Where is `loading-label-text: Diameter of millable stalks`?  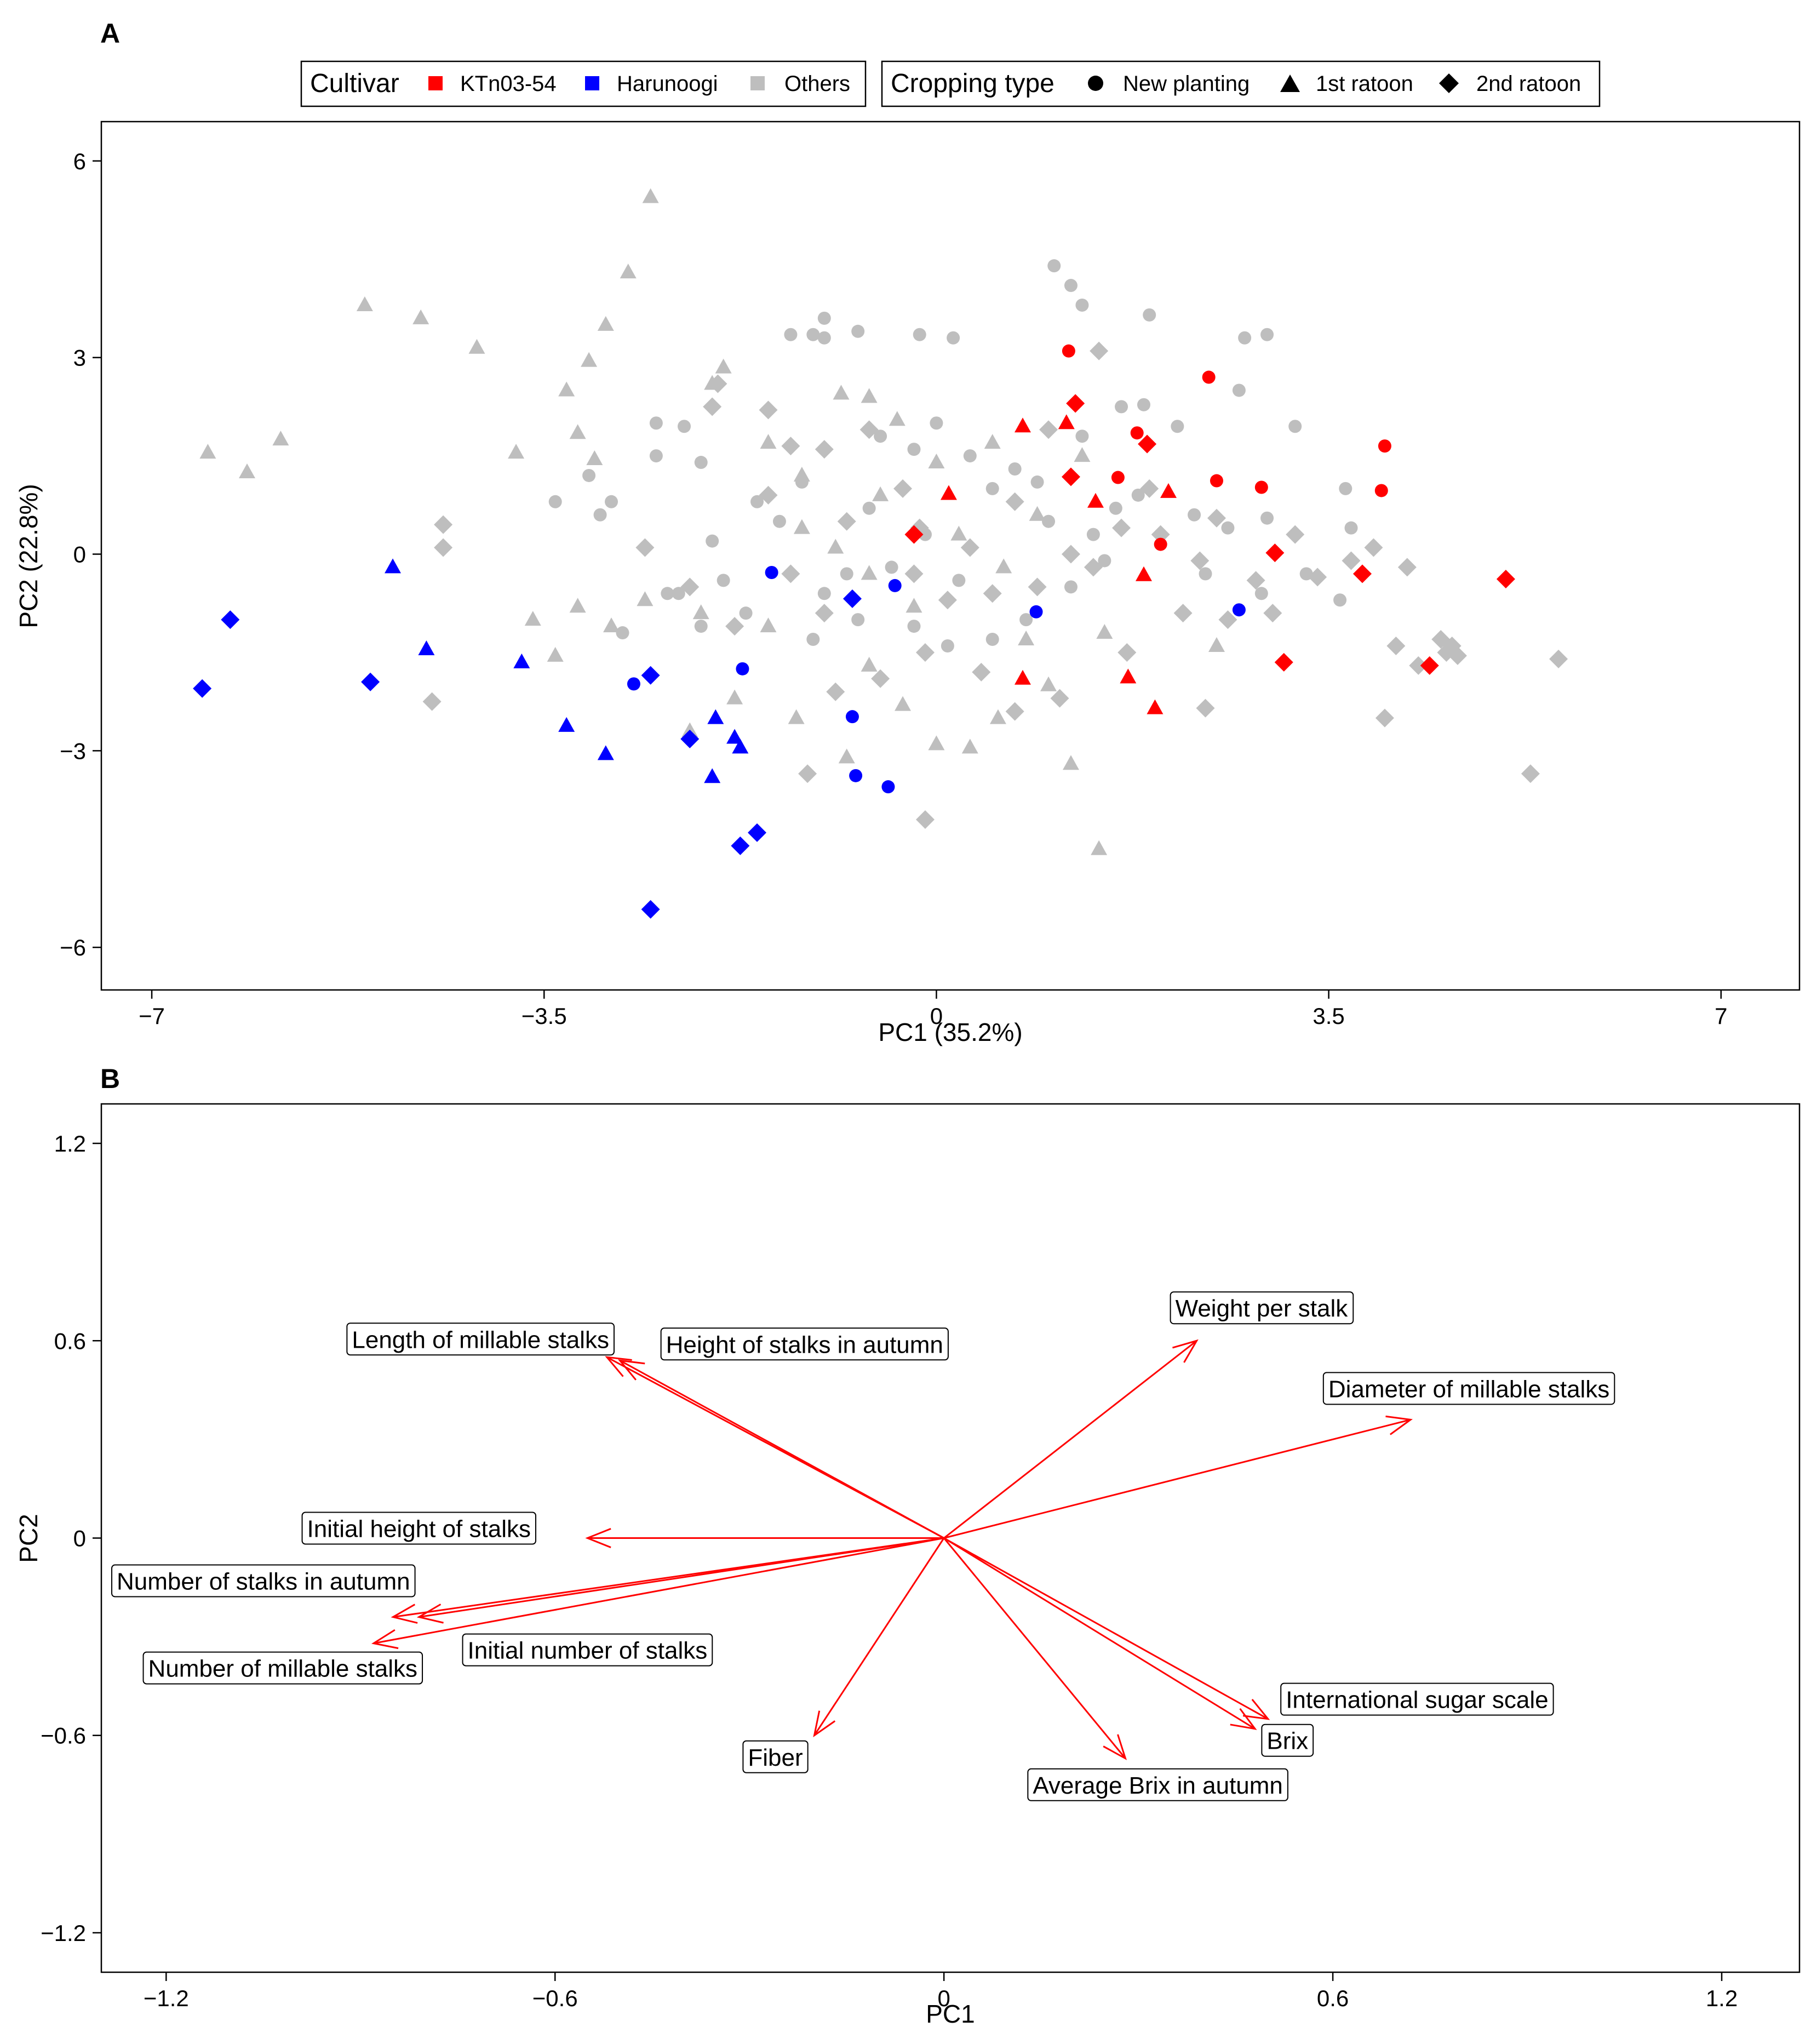
loading-label-text: Diameter of millable stalks is located at coordinates (1469, 1389).